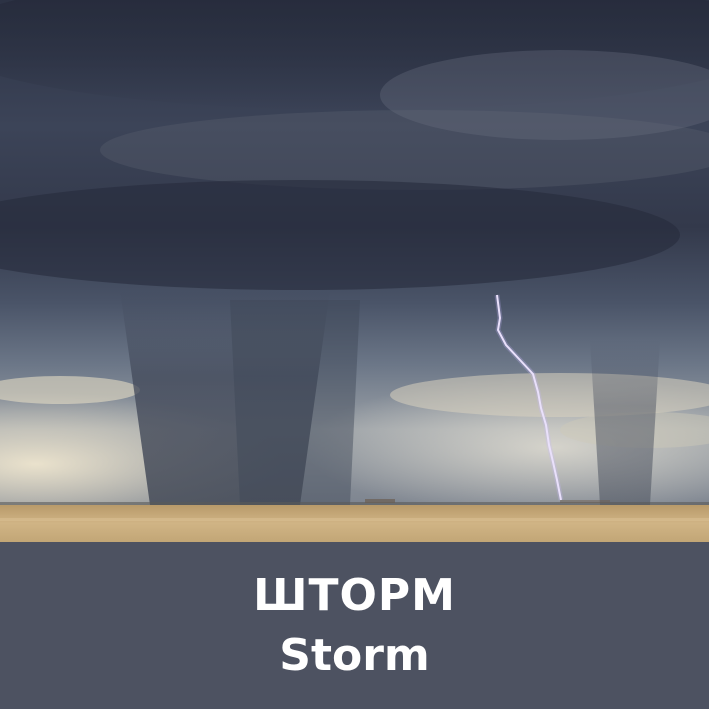  What do you see at coordinates (529, 397) in the screenshot?
I see `lightning-bolt` at bounding box center [529, 397].